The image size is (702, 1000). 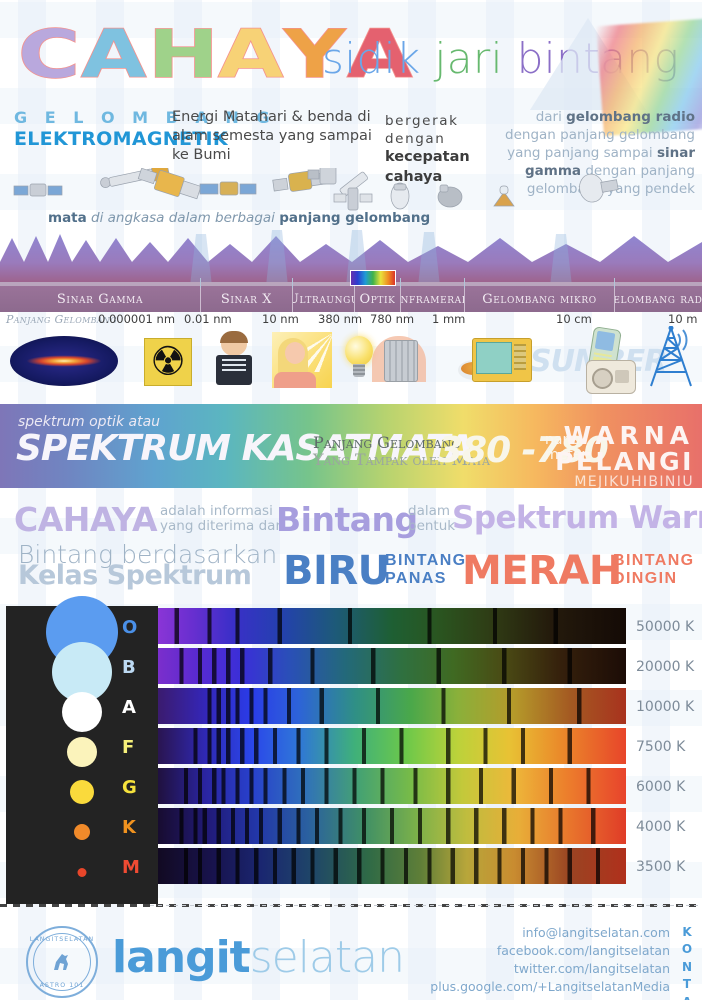 What do you see at coordinates (86, 519) in the screenshot?
I see `statement-cahaya: CAHAYA` at bounding box center [86, 519].